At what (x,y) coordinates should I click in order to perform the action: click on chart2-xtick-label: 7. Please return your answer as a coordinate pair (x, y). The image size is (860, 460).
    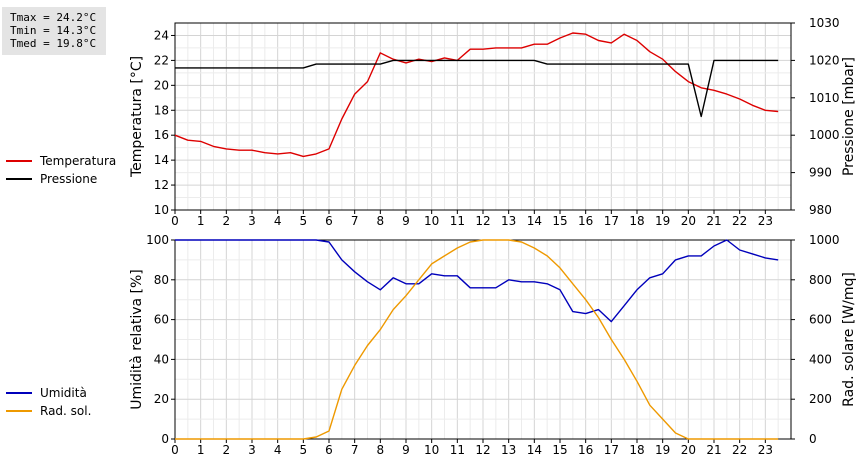
    Looking at the image, I should click on (355, 450).